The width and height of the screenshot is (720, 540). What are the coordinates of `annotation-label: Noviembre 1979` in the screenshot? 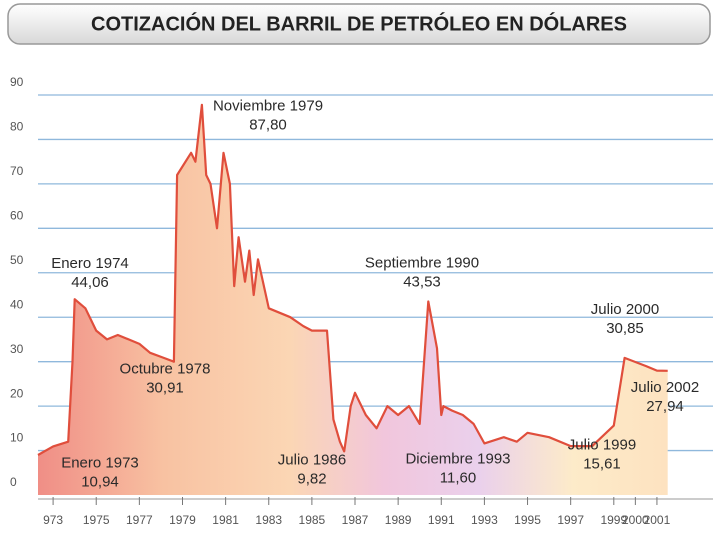 It's located at (268, 106).